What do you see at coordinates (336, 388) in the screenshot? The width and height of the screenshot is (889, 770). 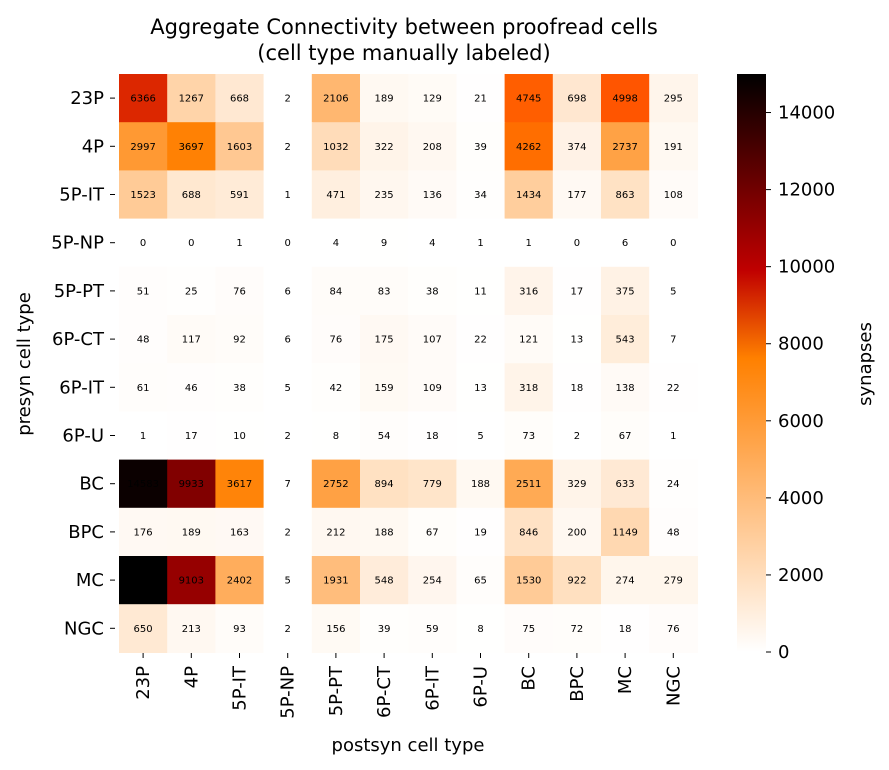 I see `cell-value-label: 42` at bounding box center [336, 388].